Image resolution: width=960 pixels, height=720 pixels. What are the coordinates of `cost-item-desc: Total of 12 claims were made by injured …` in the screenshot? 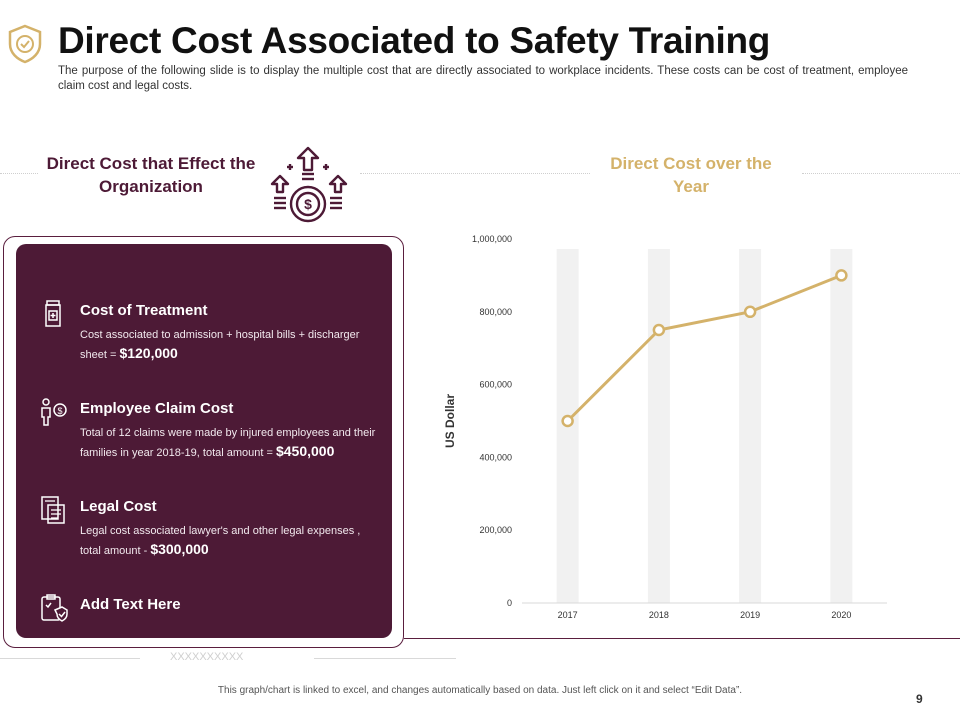 It's located at (228, 443).